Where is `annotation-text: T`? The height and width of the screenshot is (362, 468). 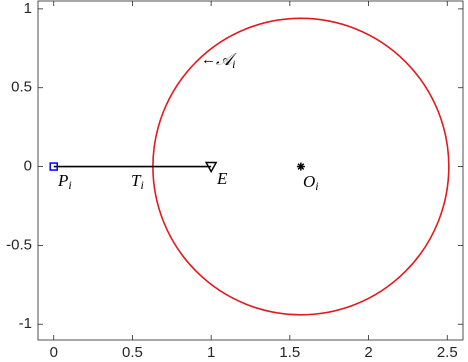 annotation-text: T is located at coordinates (136, 180).